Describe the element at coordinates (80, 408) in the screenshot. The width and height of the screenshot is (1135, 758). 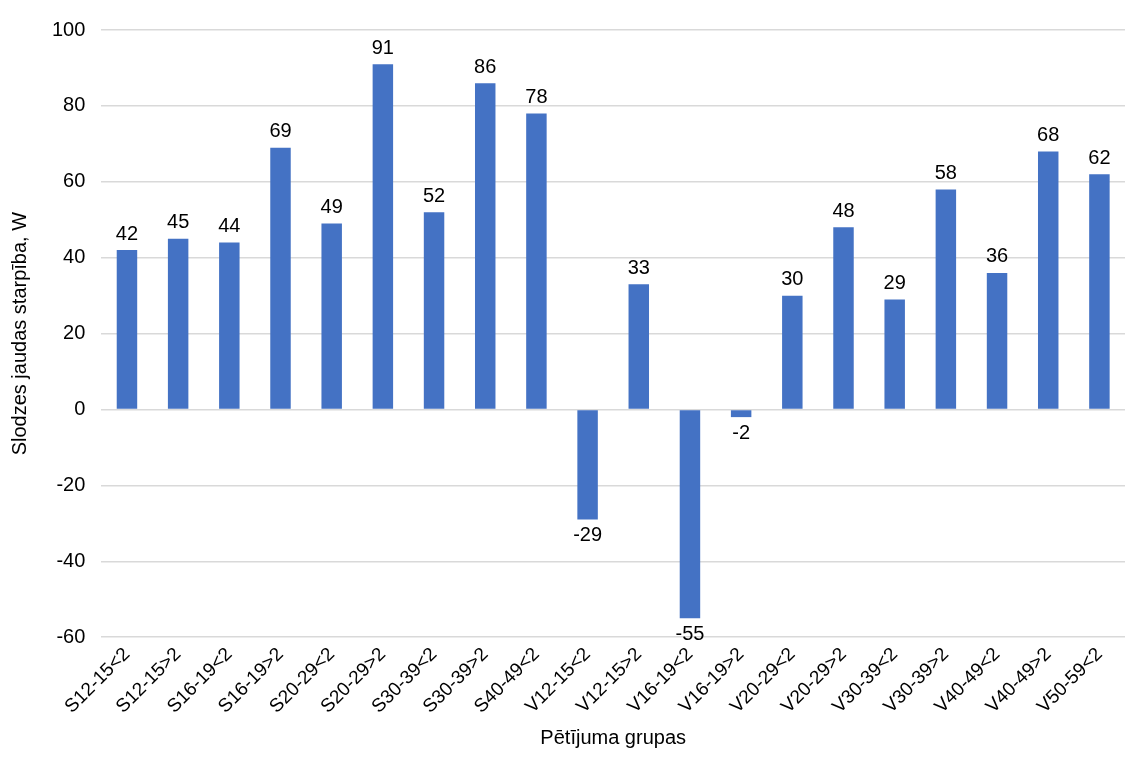
I see `y-tick-label: 0` at that location.